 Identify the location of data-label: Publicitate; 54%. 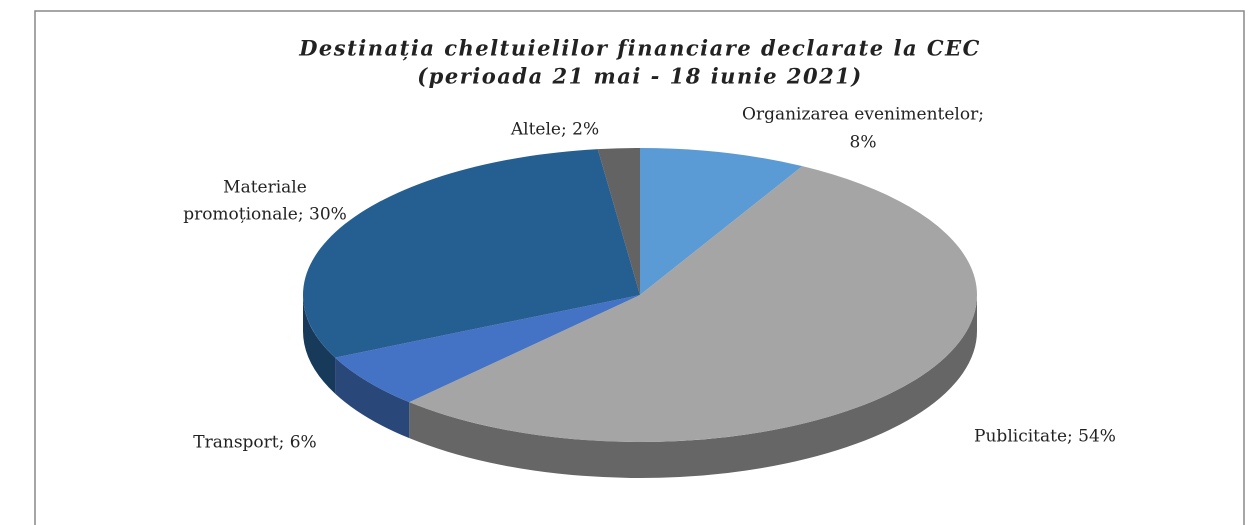
(1045, 437).